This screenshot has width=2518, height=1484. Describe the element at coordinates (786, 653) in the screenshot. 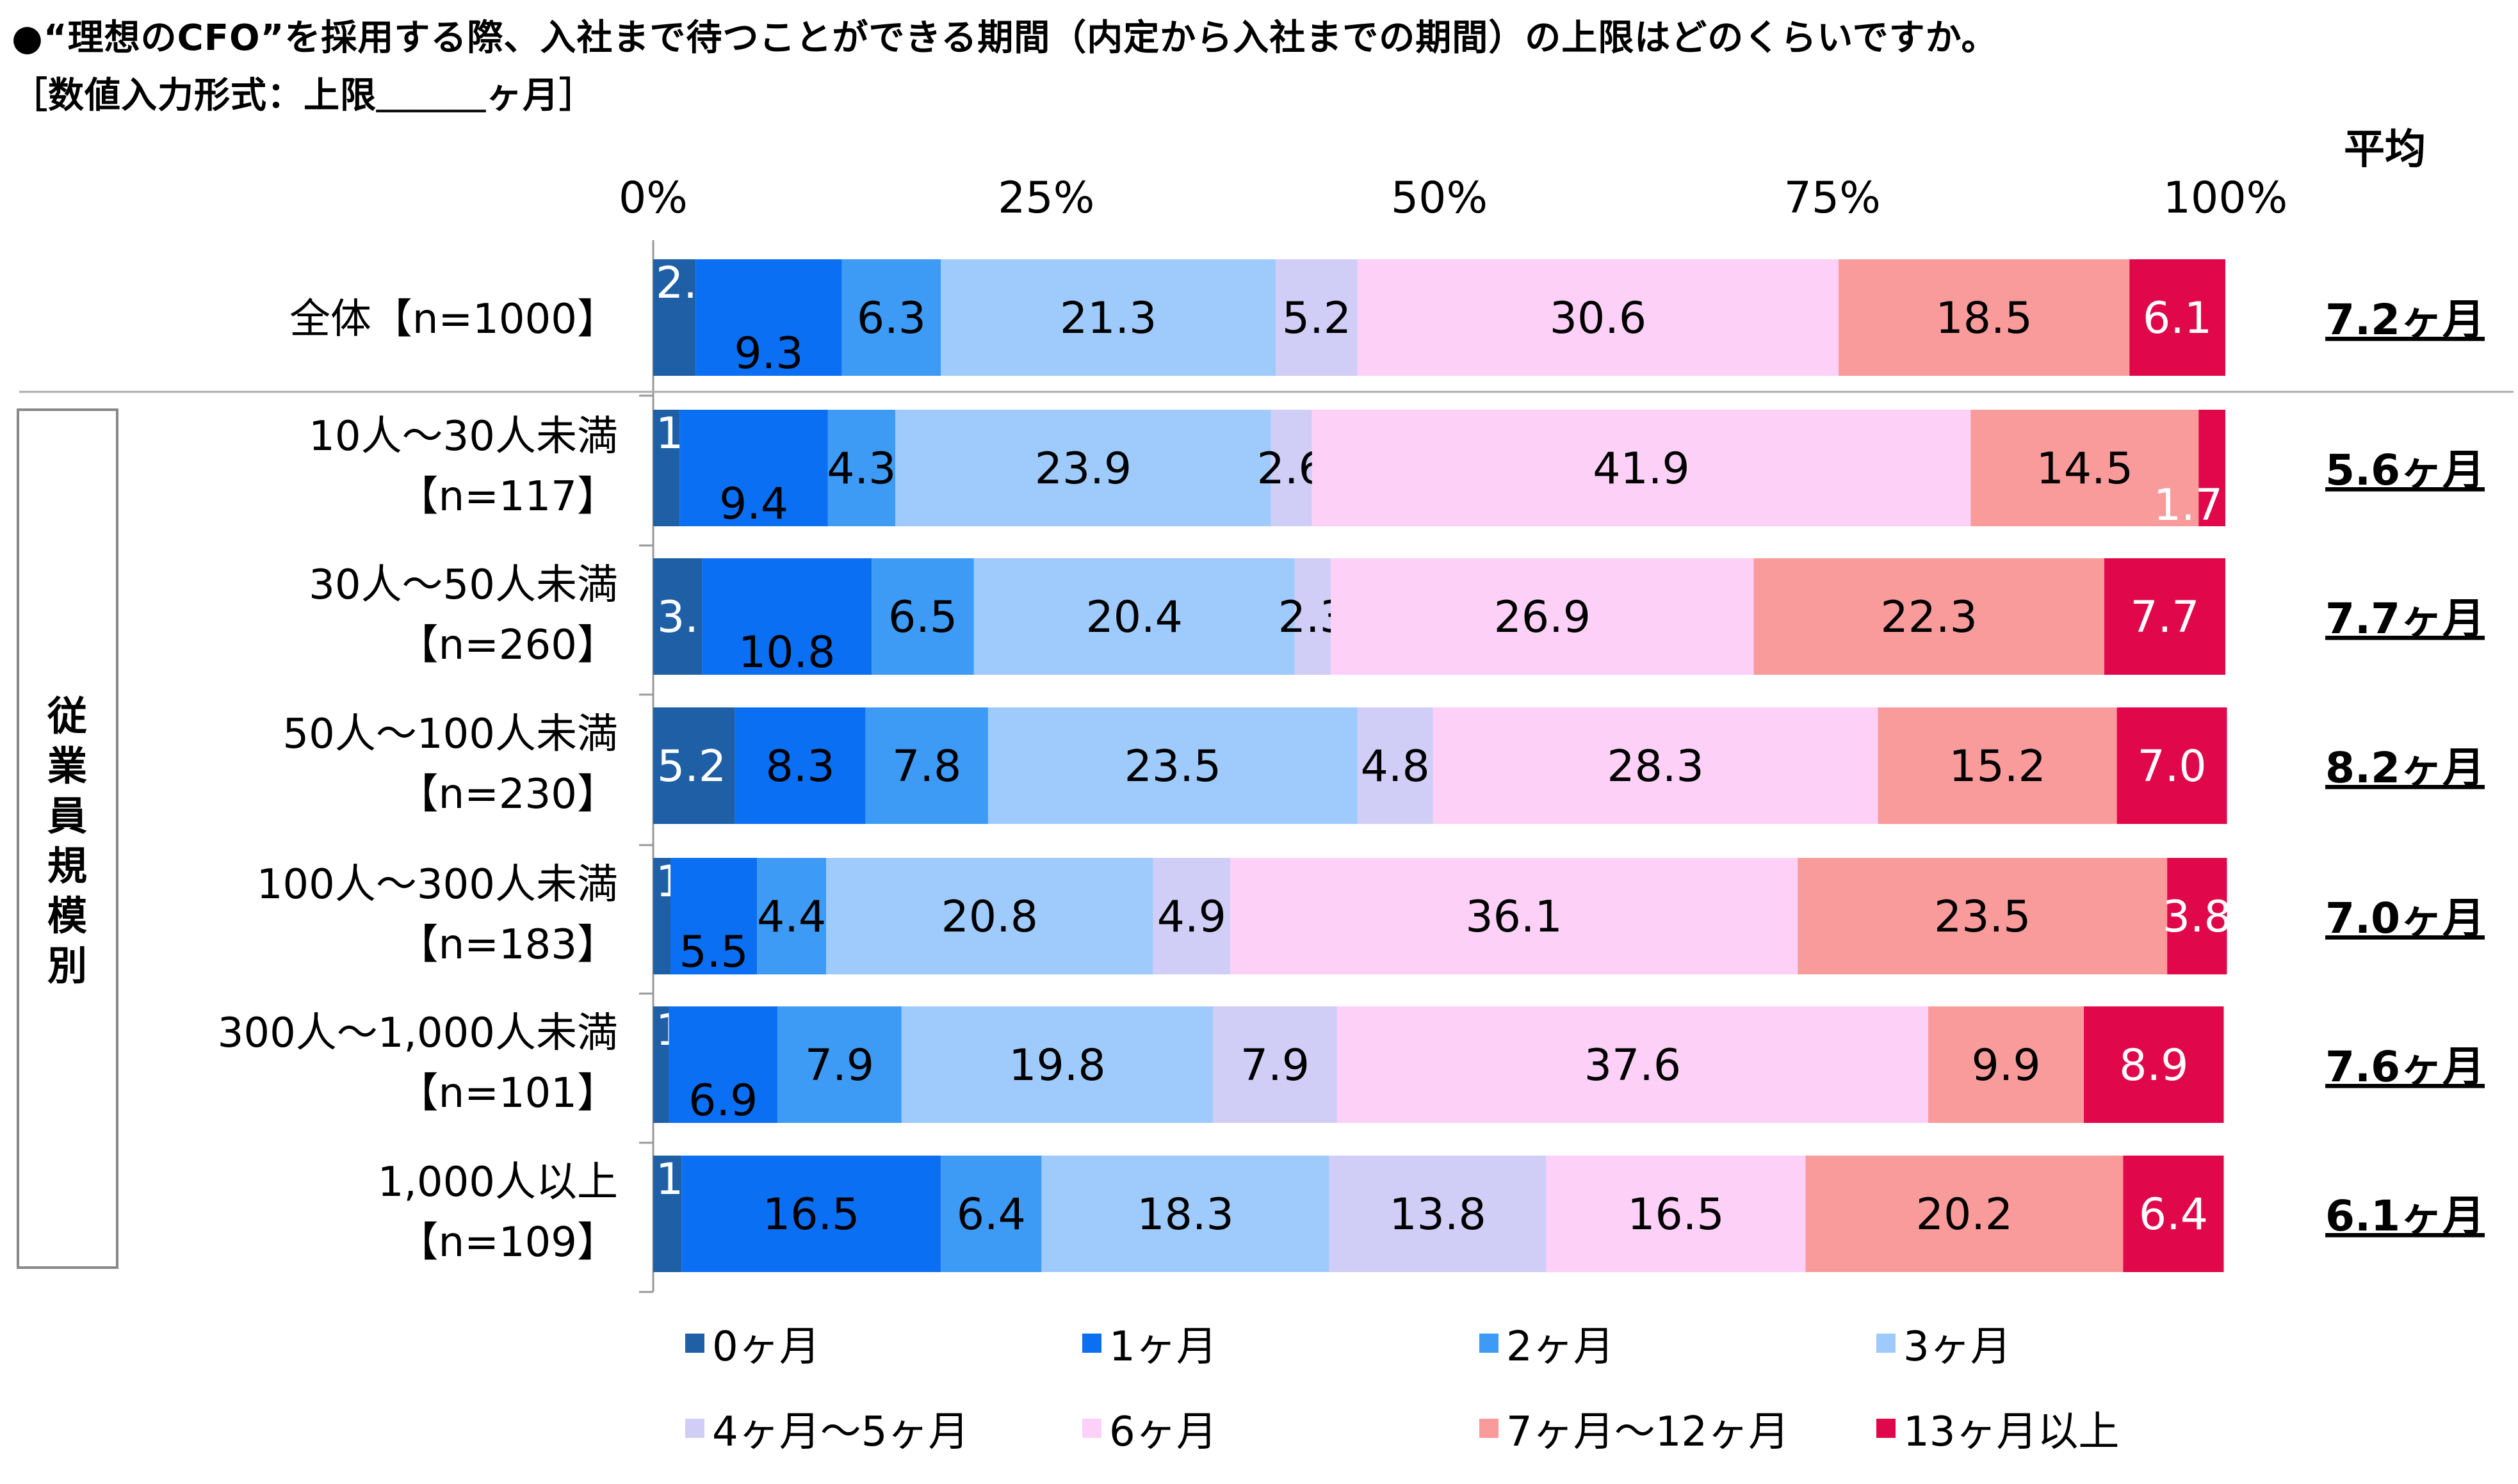

I see `data-label: 10.8` at that location.